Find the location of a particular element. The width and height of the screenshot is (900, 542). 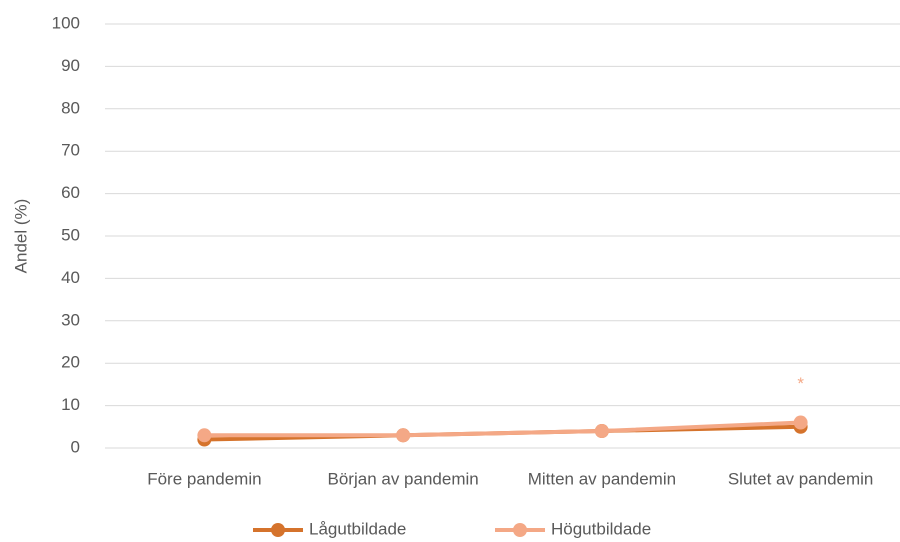

annotation: * is located at coordinates (800, 383).